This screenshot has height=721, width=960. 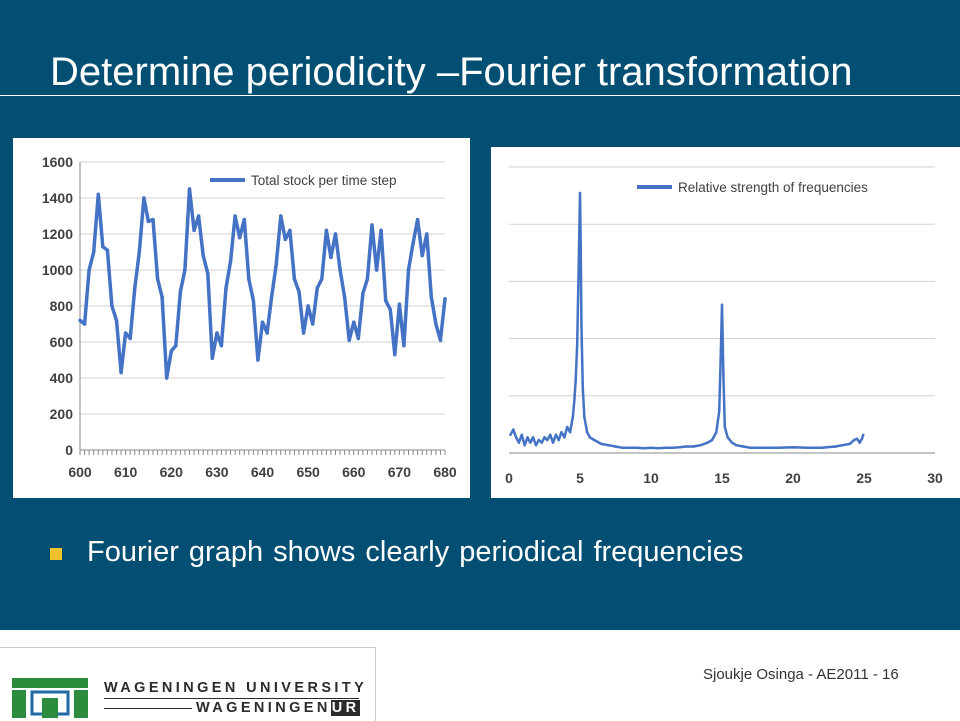 What do you see at coordinates (263, 472) in the screenshot?
I see `x-tick-label: 640` at bounding box center [263, 472].